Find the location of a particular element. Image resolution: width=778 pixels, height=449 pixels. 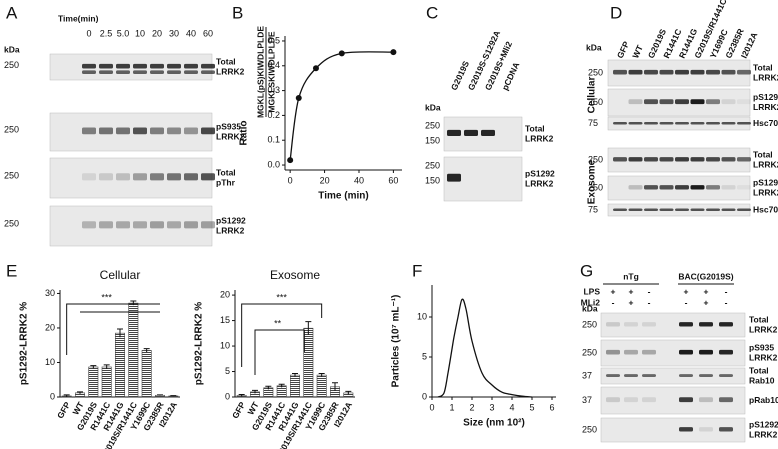

y-tick-label: 0.4 is located at coordinates (273, 65).